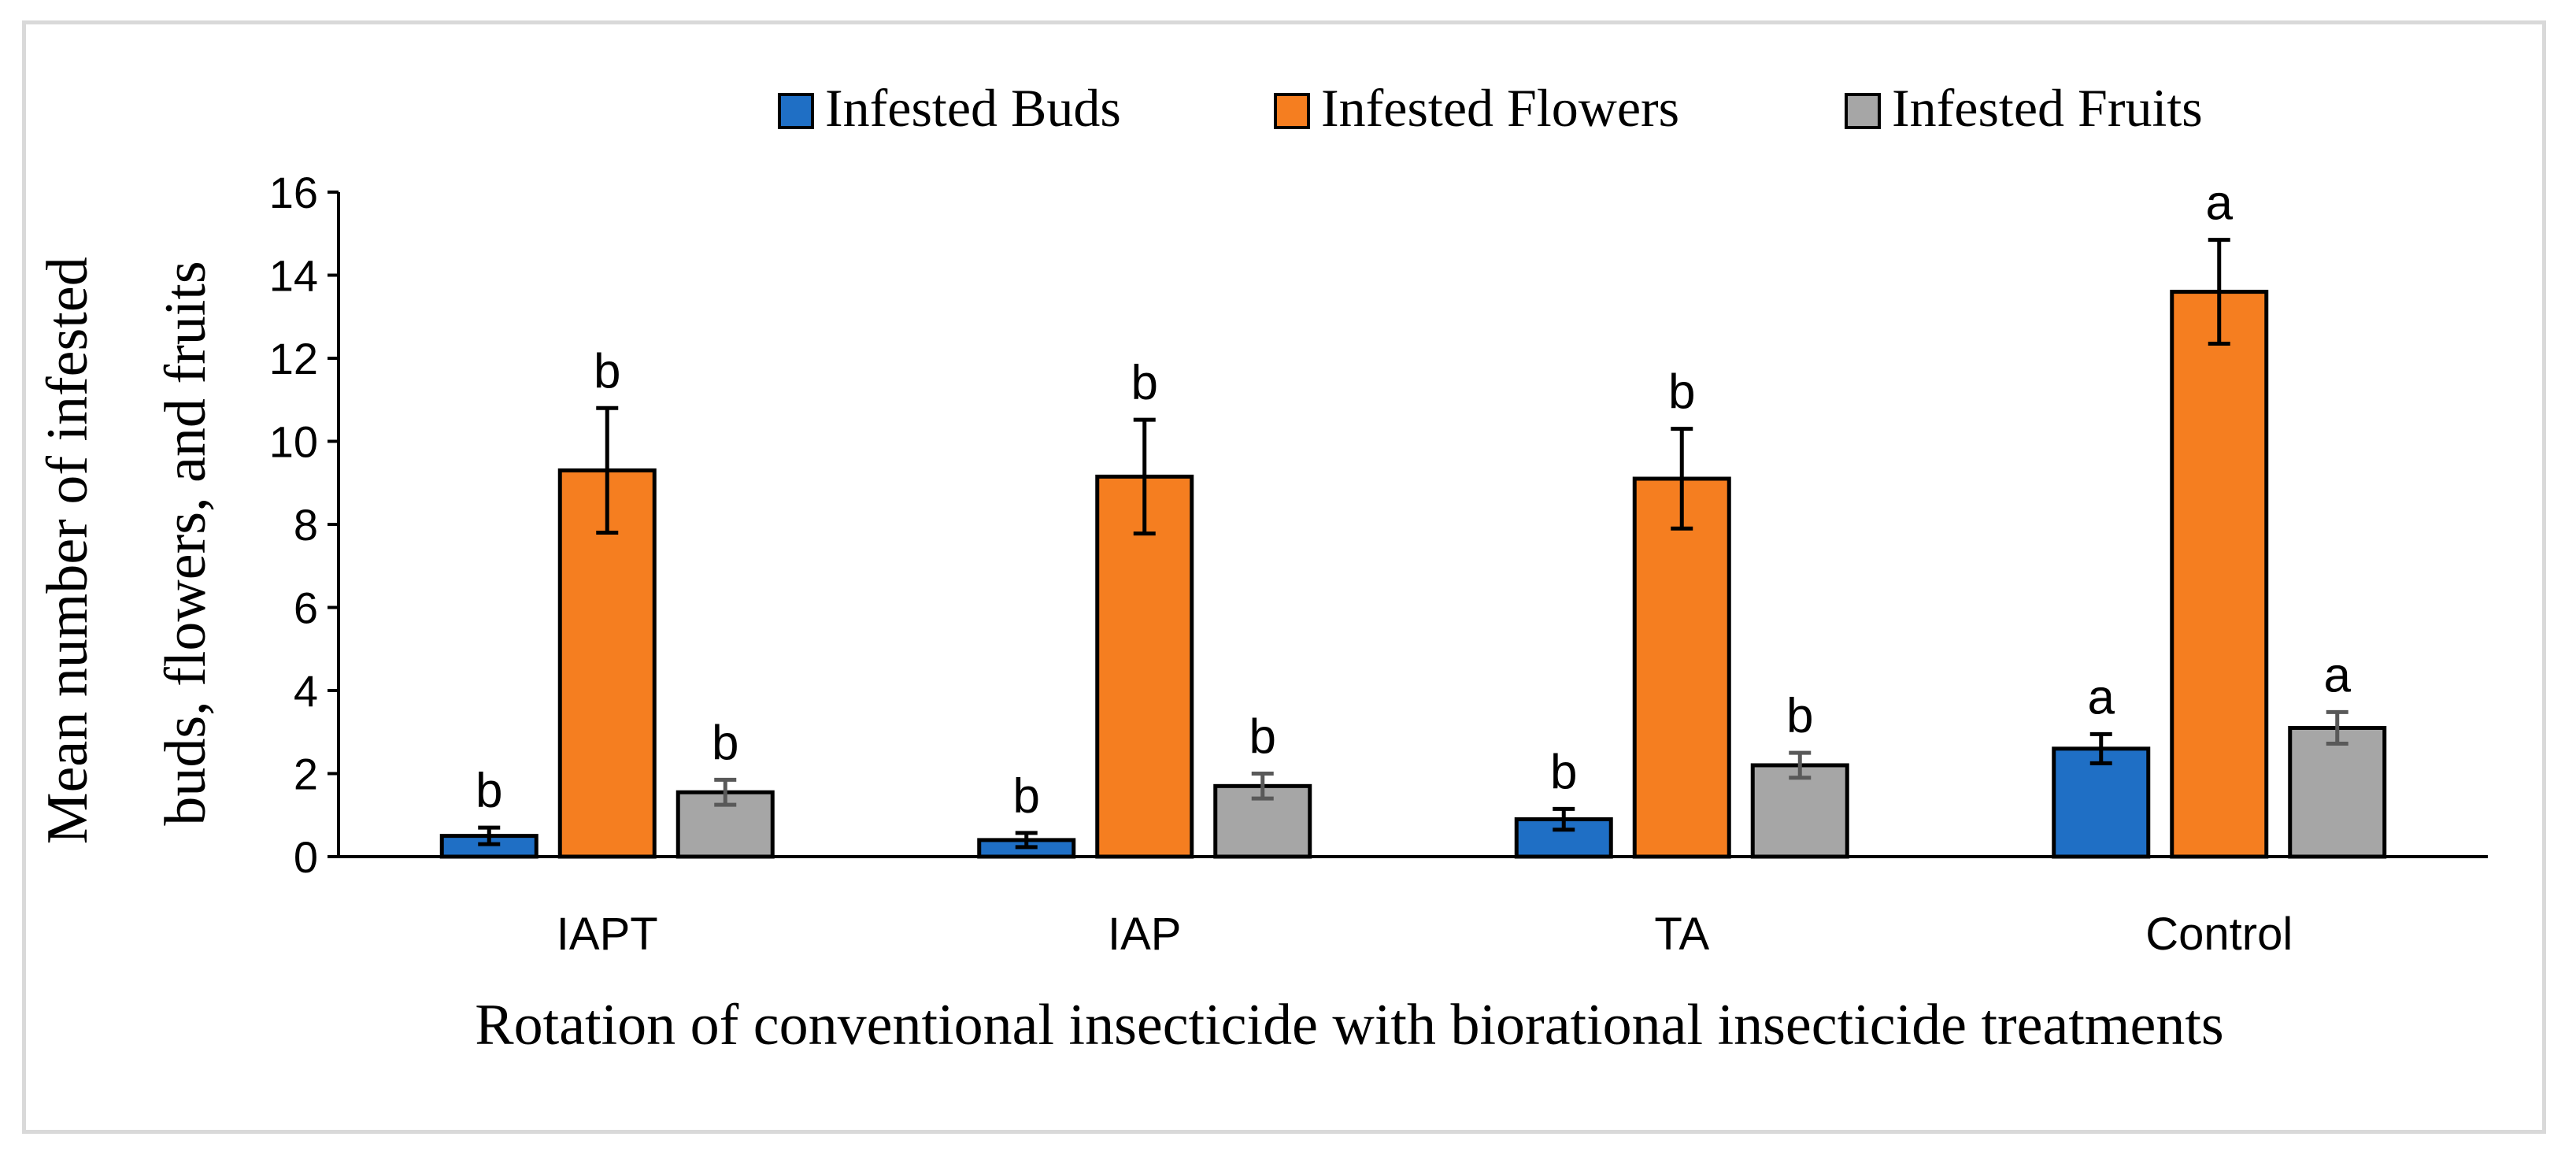  What do you see at coordinates (1292, 111) in the screenshot?
I see `legend-swatch-infested-flowers` at bounding box center [1292, 111].